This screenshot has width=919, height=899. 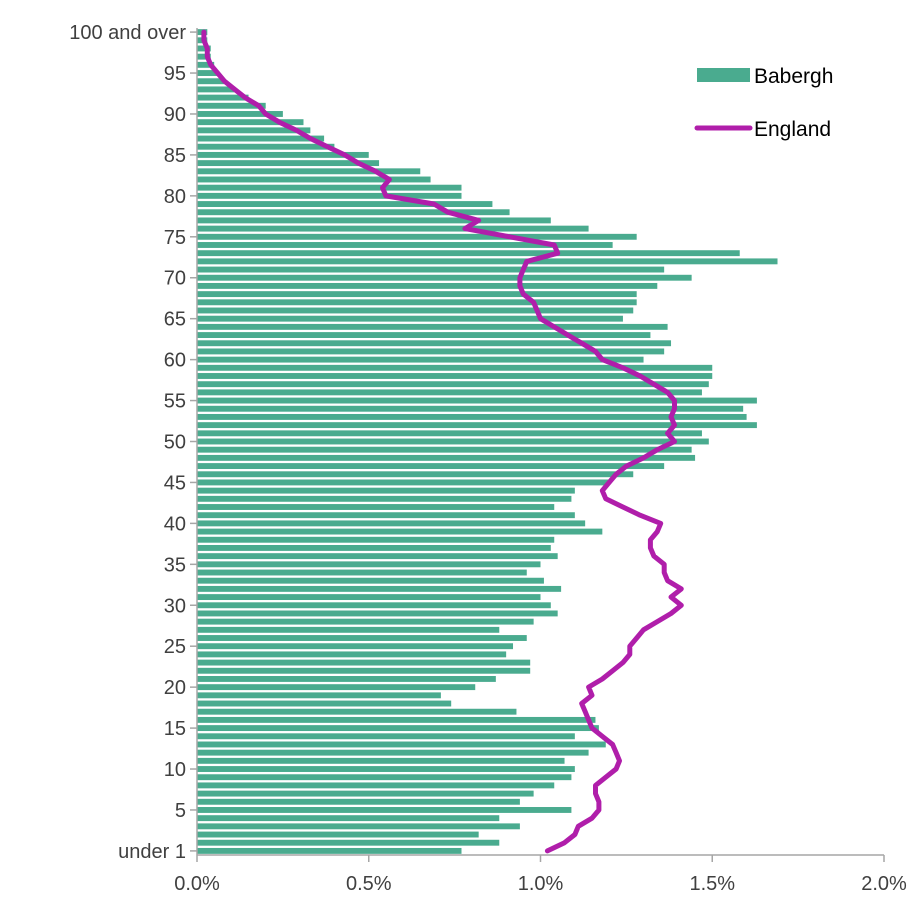 I want to click on x-axis-ticks: 0.0% 0.5% 1.0% 1.5% 2.0%, so click(x=540, y=875).